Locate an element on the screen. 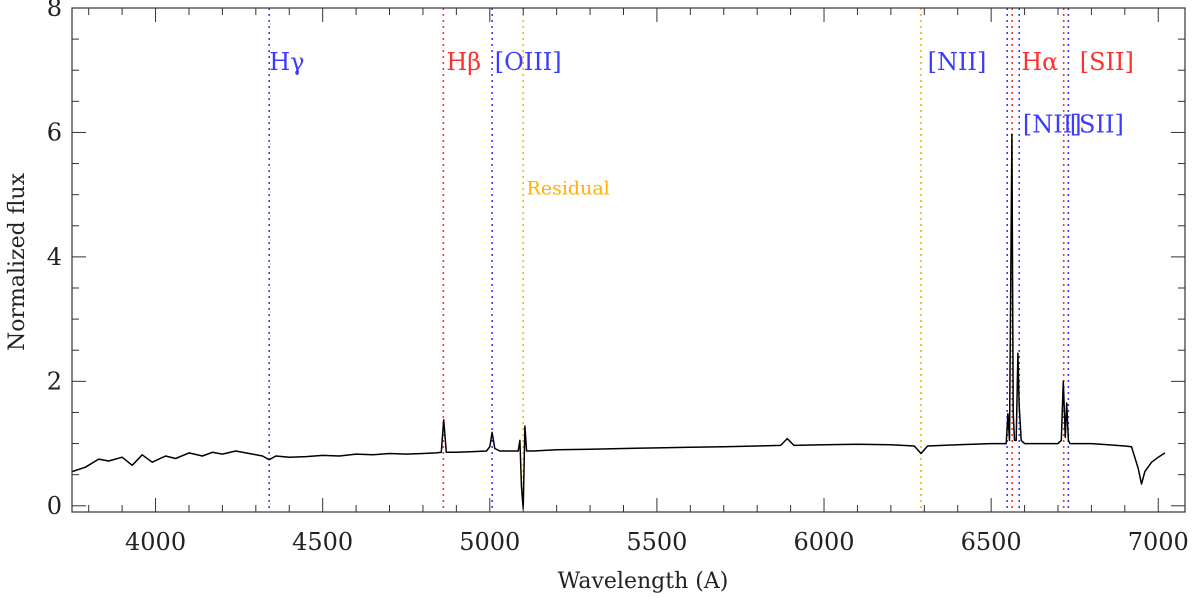  x-tick-label: 6000 is located at coordinates (823, 542).